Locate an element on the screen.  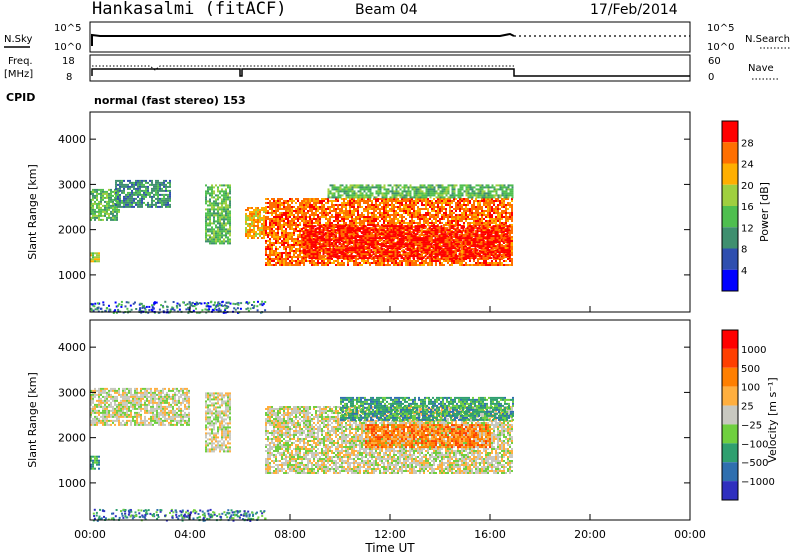
date-label: 17/Feb/2014 is located at coordinates (634, 10).